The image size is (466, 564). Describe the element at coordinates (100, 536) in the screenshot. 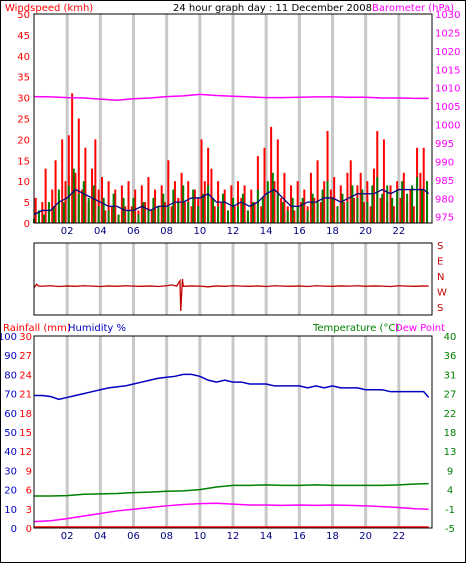

I see `hour-tick-label: 04` at that location.